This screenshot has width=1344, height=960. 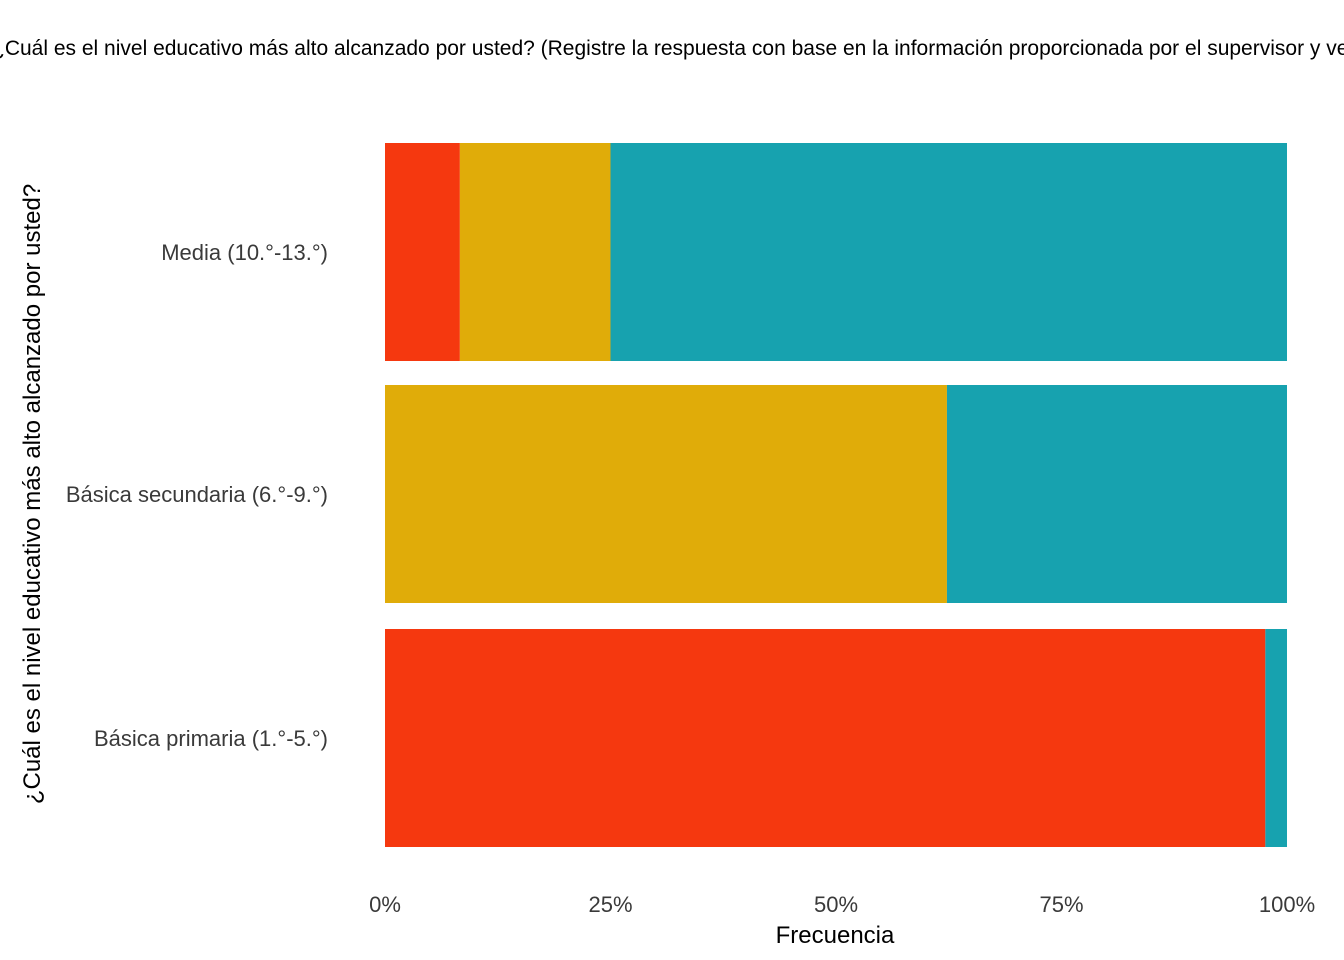 What do you see at coordinates (1287, 904) in the screenshot?
I see `x-tick-label: 100%` at bounding box center [1287, 904].